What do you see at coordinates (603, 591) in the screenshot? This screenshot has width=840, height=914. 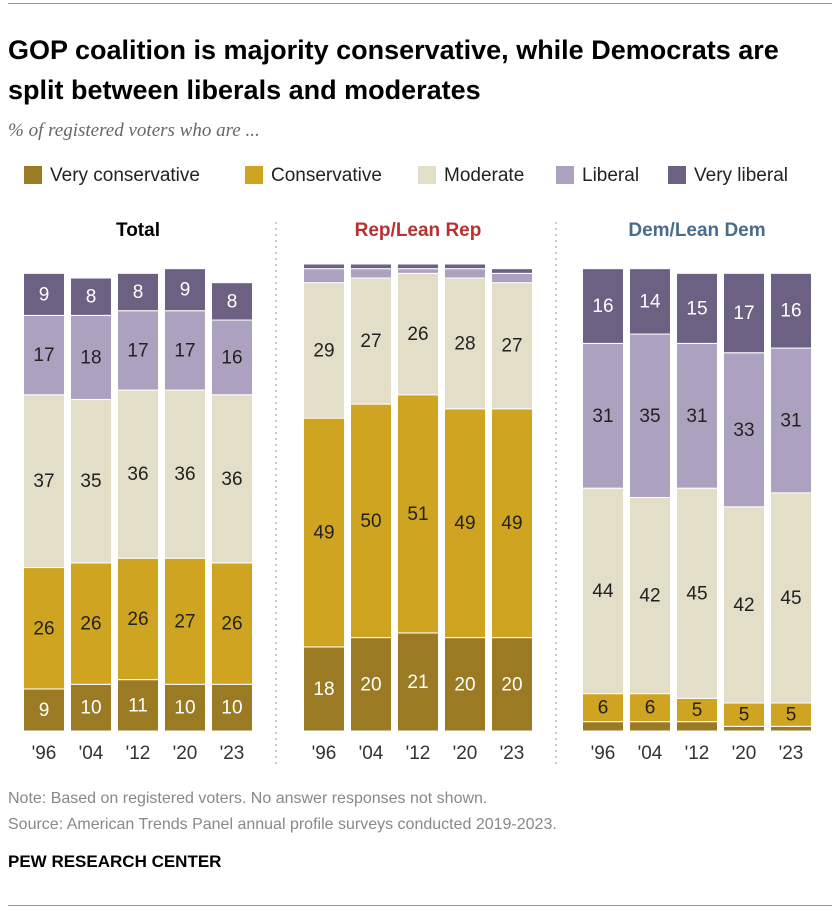 I see `data-label: 44` at bounding box center [603, 591].